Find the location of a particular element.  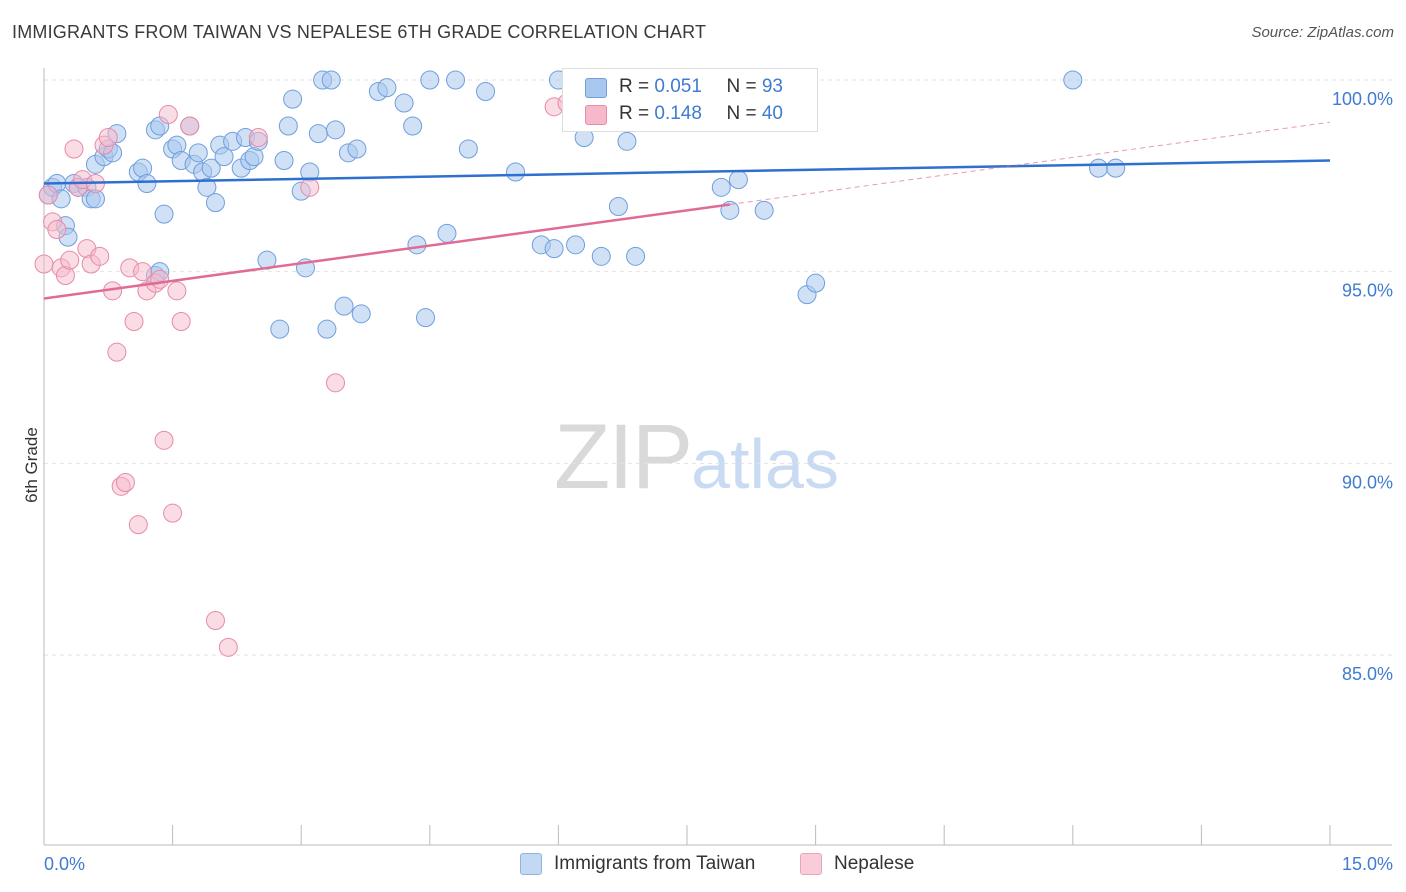

legend: R = 0.051 N = 93 R = 0.148 N = 40 is located at coordinates (690, 100).